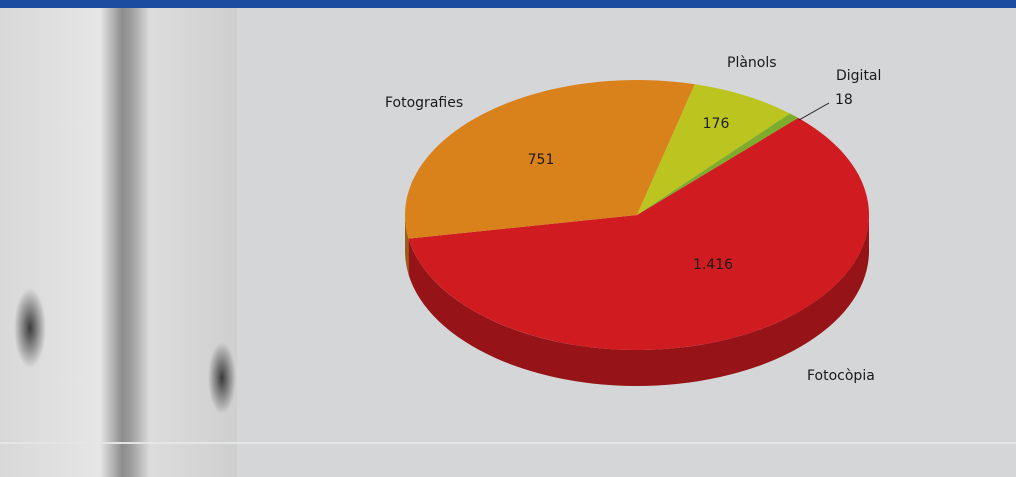 The width and height of the screenshot is (1016, 477). I want to click on category-label: Fotocòpia, so click(841, 376).